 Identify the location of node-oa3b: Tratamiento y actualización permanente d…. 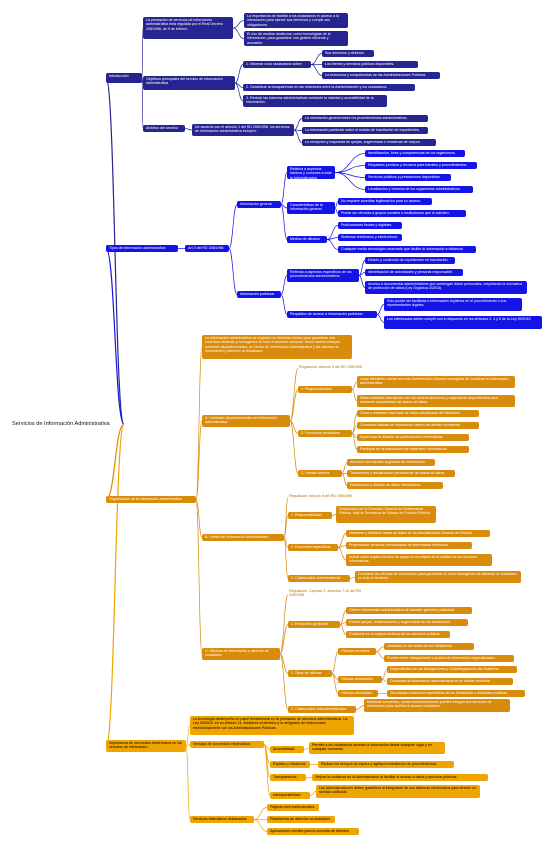
(401, 473).